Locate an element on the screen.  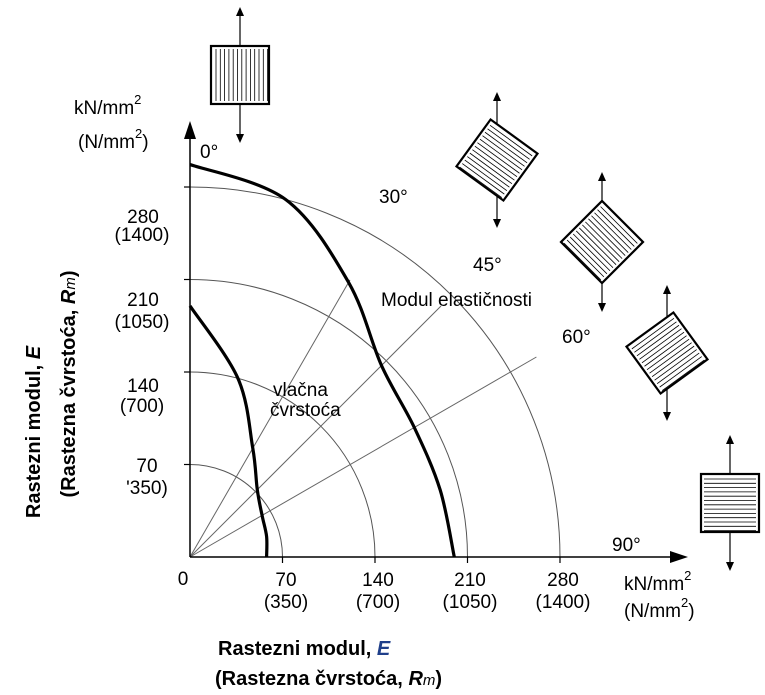
y-unit-line2: (N/mm2) is located at coordinates (113, 139).